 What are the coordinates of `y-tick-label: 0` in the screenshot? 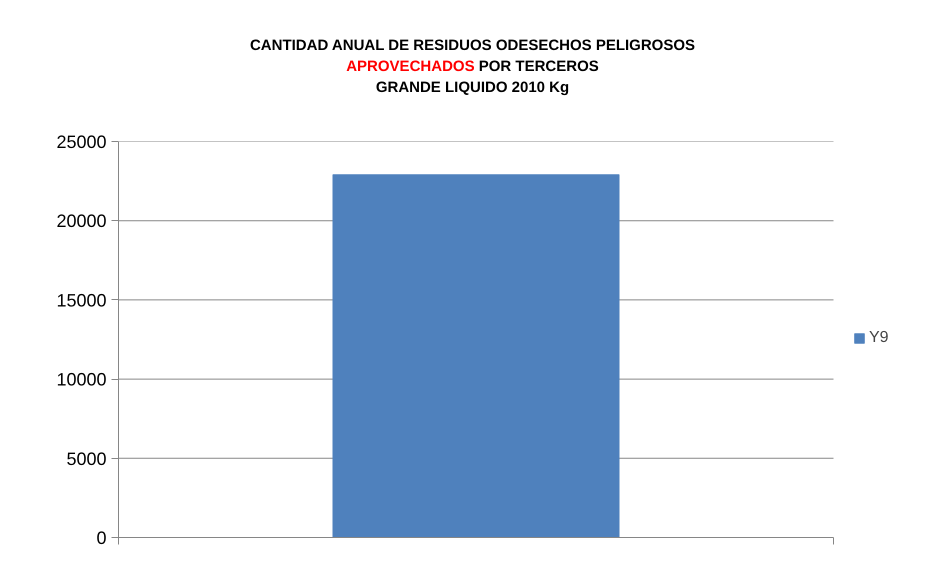 It's located at (101, 538).